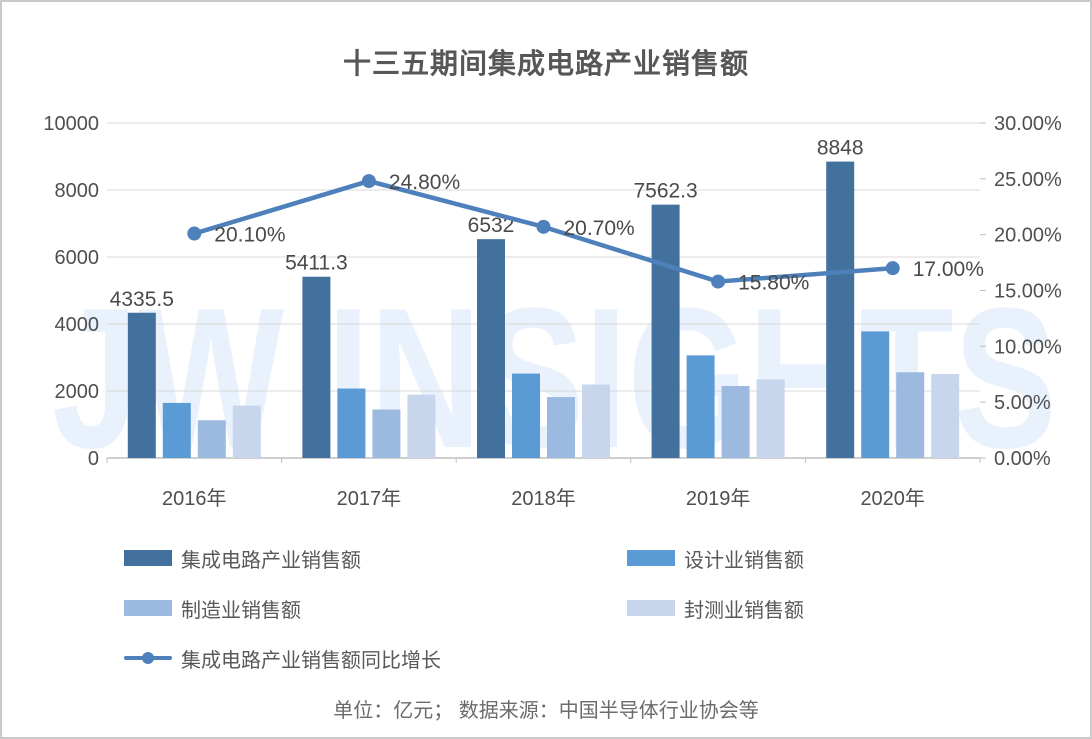  What do you see at coordinates (773, 283) in the screenshot?
I see `line-value-label: 15.80%` at bounding box center [773, 283].